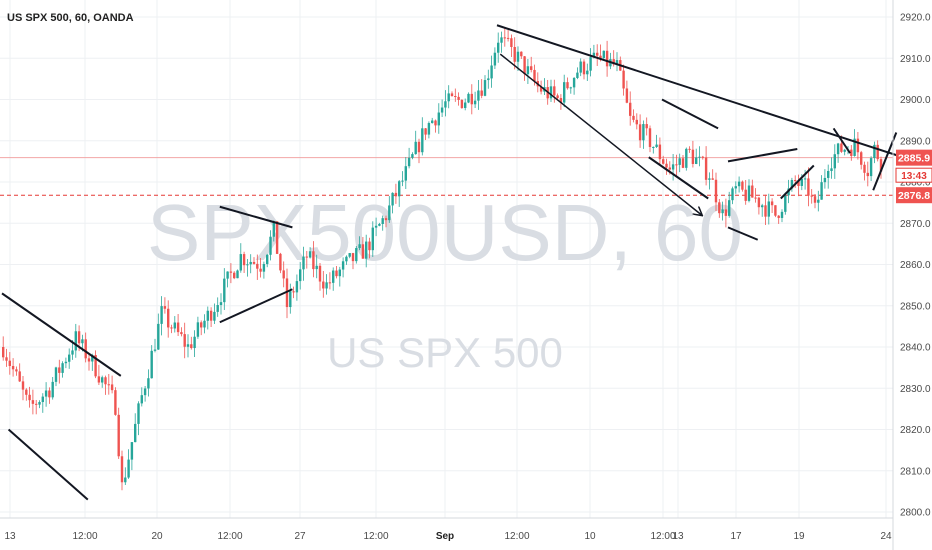 The image size is (932, 550). What do you see at coordinates (915, 100) in the screenshot?
I see `y-tick-label: 2900.0` at bounding box center [915, 100].